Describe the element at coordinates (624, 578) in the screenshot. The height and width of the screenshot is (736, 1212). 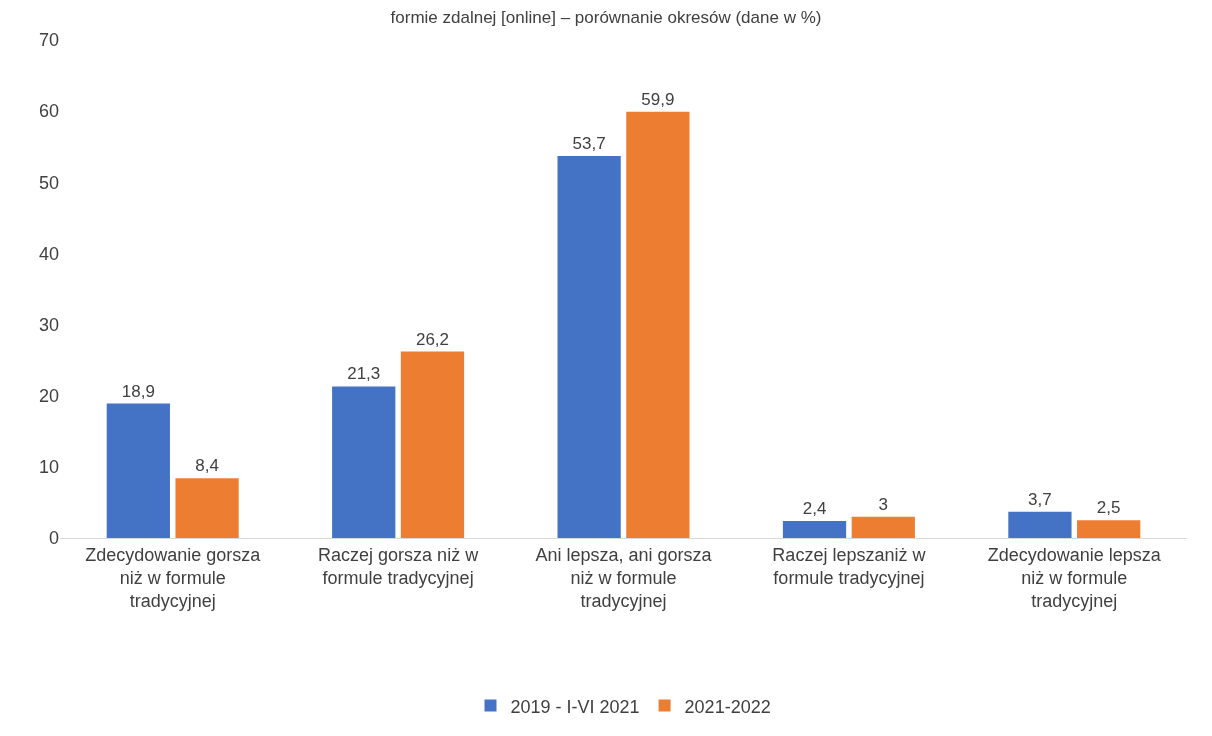
I see `x-tick-label: Ani lepsza, ani gorsza niż w formule tradycyjnej` at that location.